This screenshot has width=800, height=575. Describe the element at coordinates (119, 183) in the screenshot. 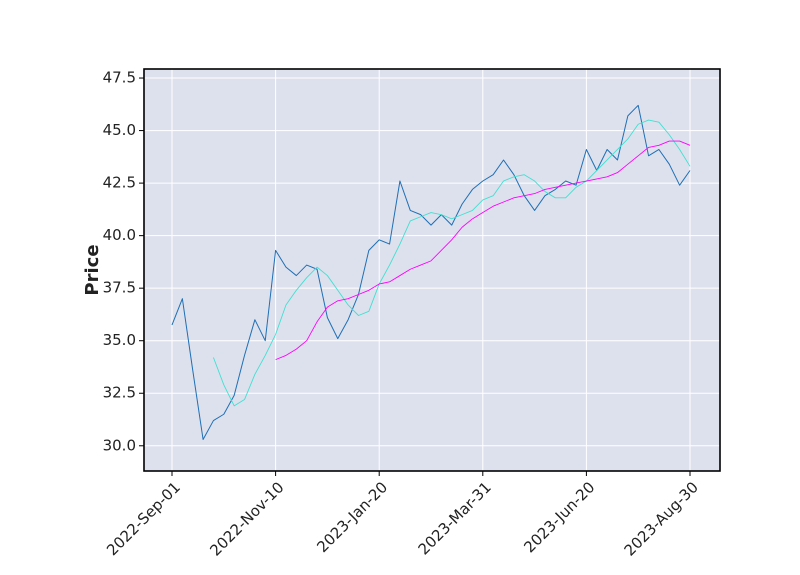

I see `y-tick-label: 42.5` at that location.